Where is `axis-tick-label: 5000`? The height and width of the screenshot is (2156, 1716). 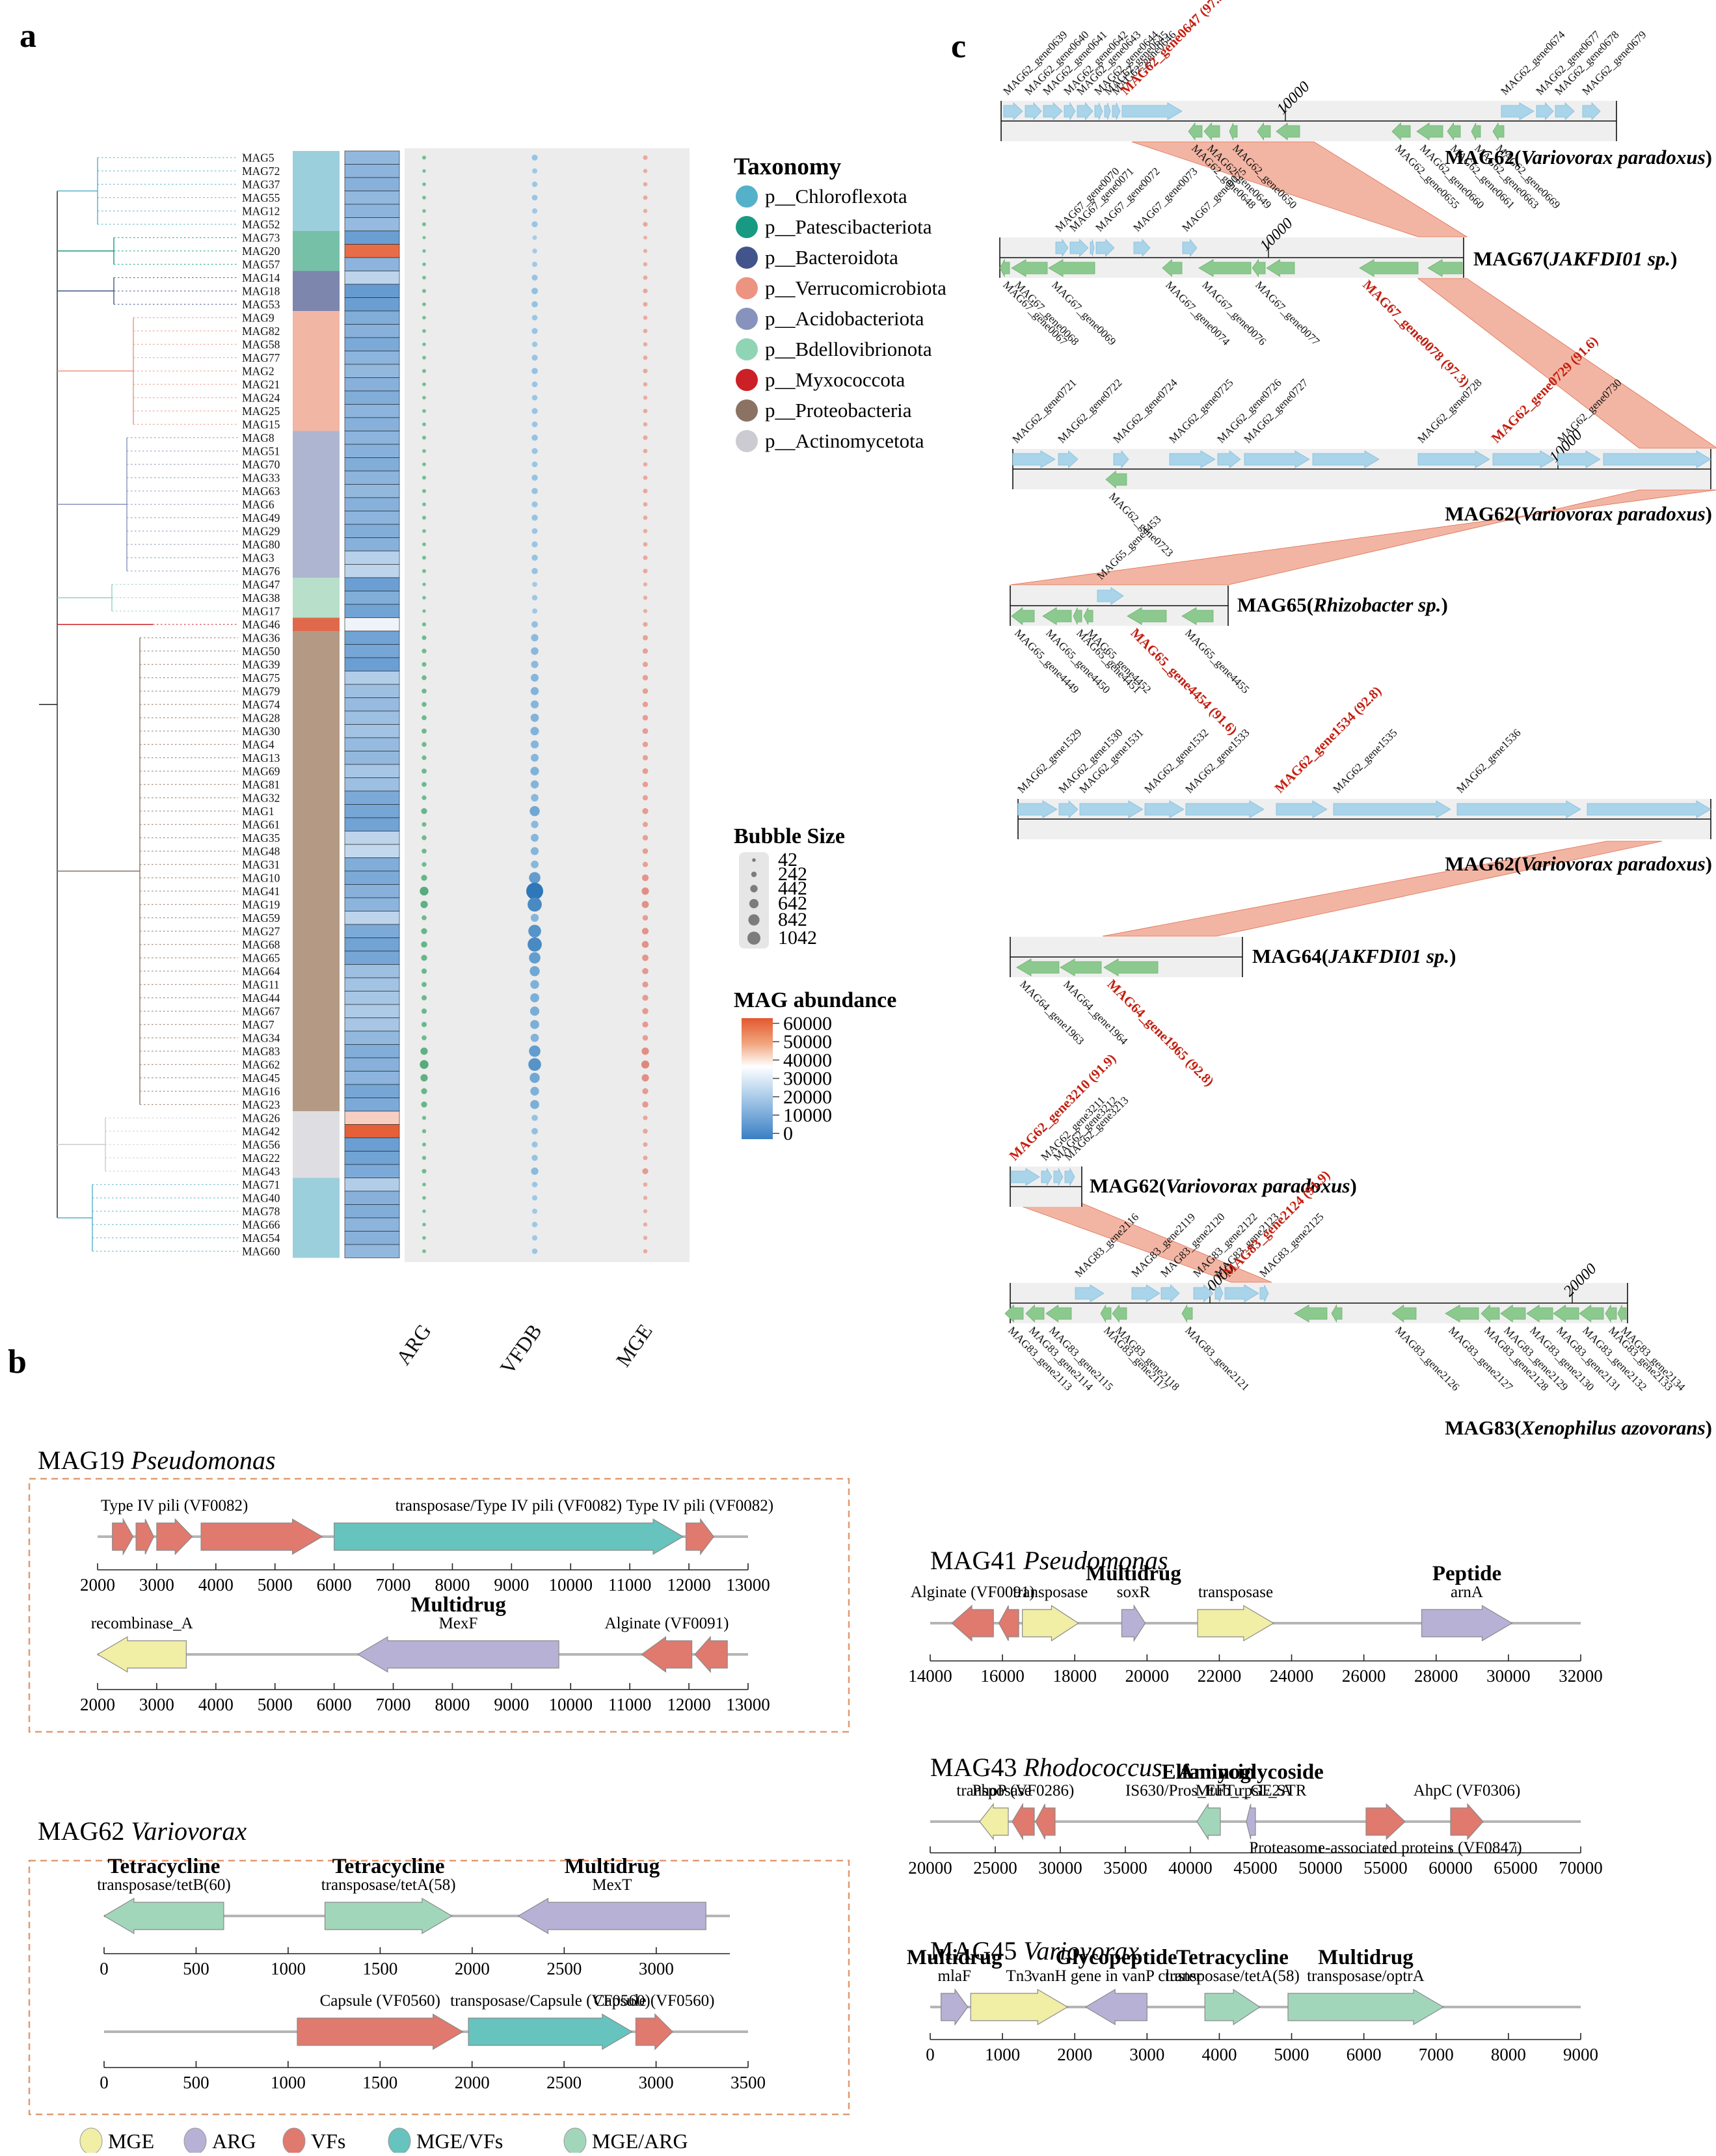
axis-tick-label: 5000 is located at coordinates (276, 1585).